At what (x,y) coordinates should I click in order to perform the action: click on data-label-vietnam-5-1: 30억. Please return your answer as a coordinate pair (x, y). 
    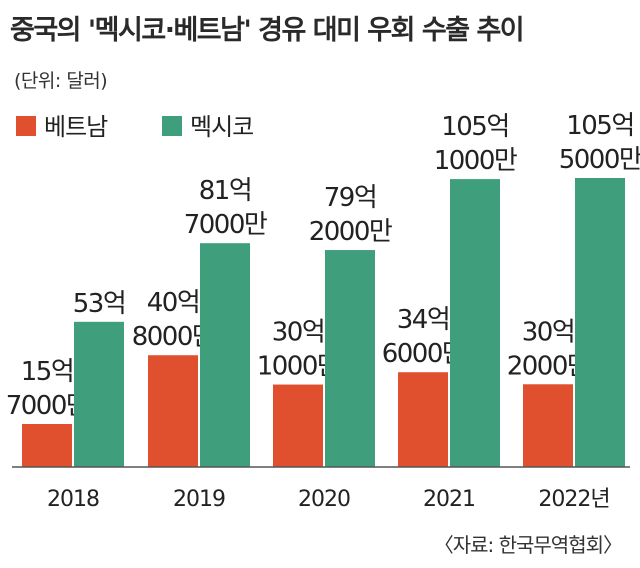
    Looking at the image, I should click on (548, 332).